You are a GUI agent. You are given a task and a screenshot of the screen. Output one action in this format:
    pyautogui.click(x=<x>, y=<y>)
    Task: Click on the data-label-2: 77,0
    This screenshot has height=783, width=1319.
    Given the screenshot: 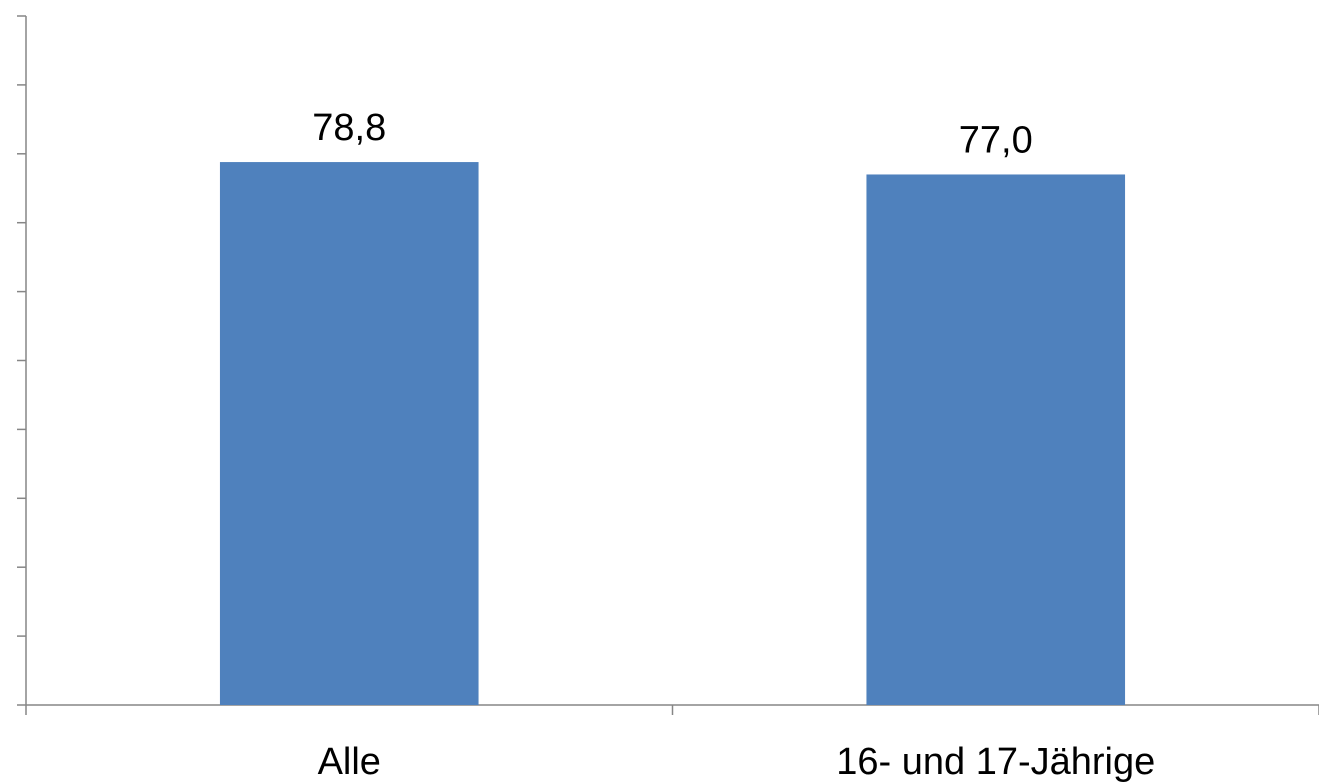 What is the action you would take?
    pyautogui.click(x=996, y=140)
    